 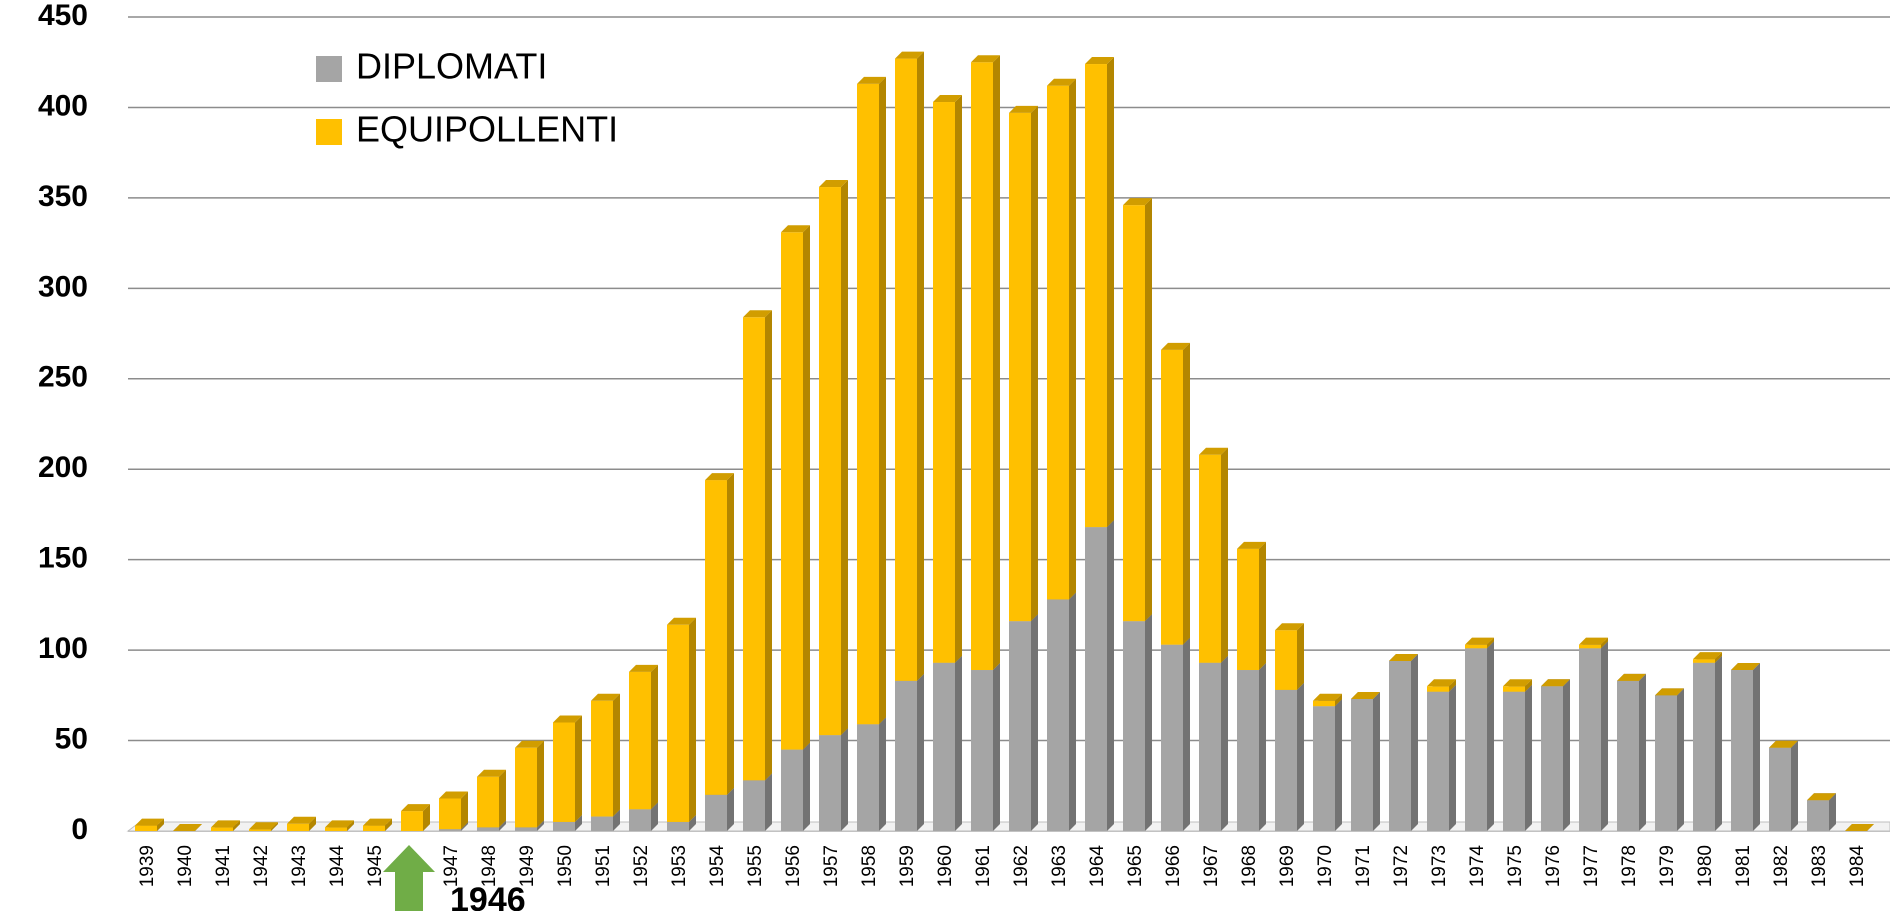 I want to click on arrow-shape, so click(x=409, y=878).